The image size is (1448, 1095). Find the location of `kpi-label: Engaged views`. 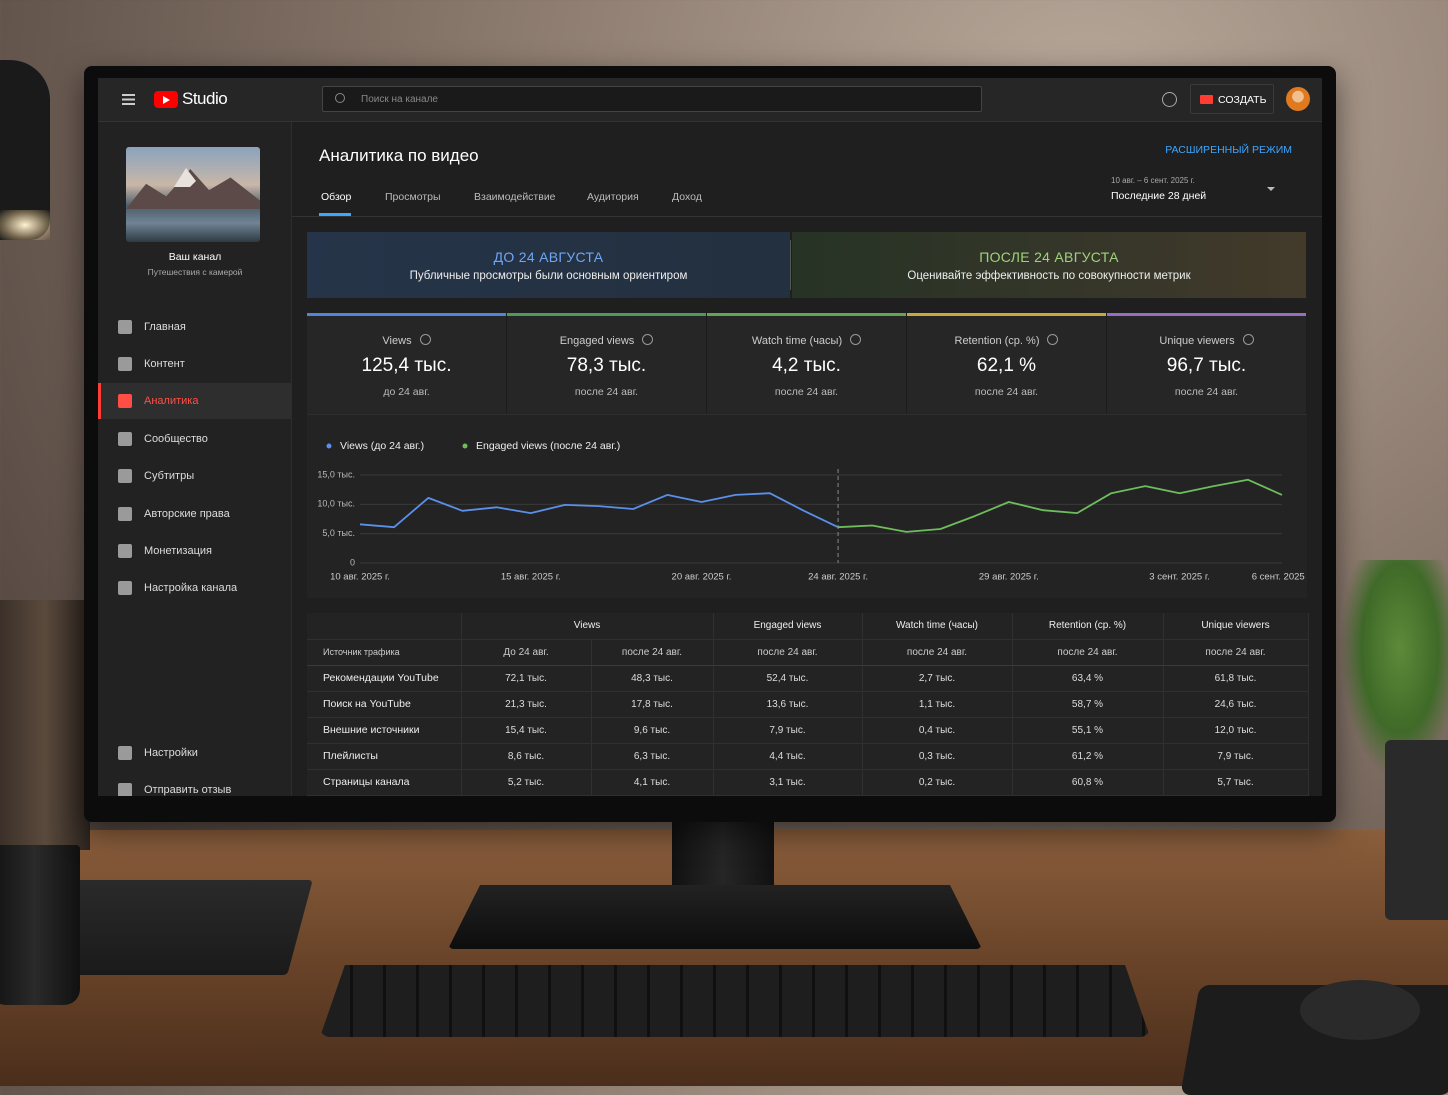

kpi-label: Engaged views is located at coordinates (597, 341).